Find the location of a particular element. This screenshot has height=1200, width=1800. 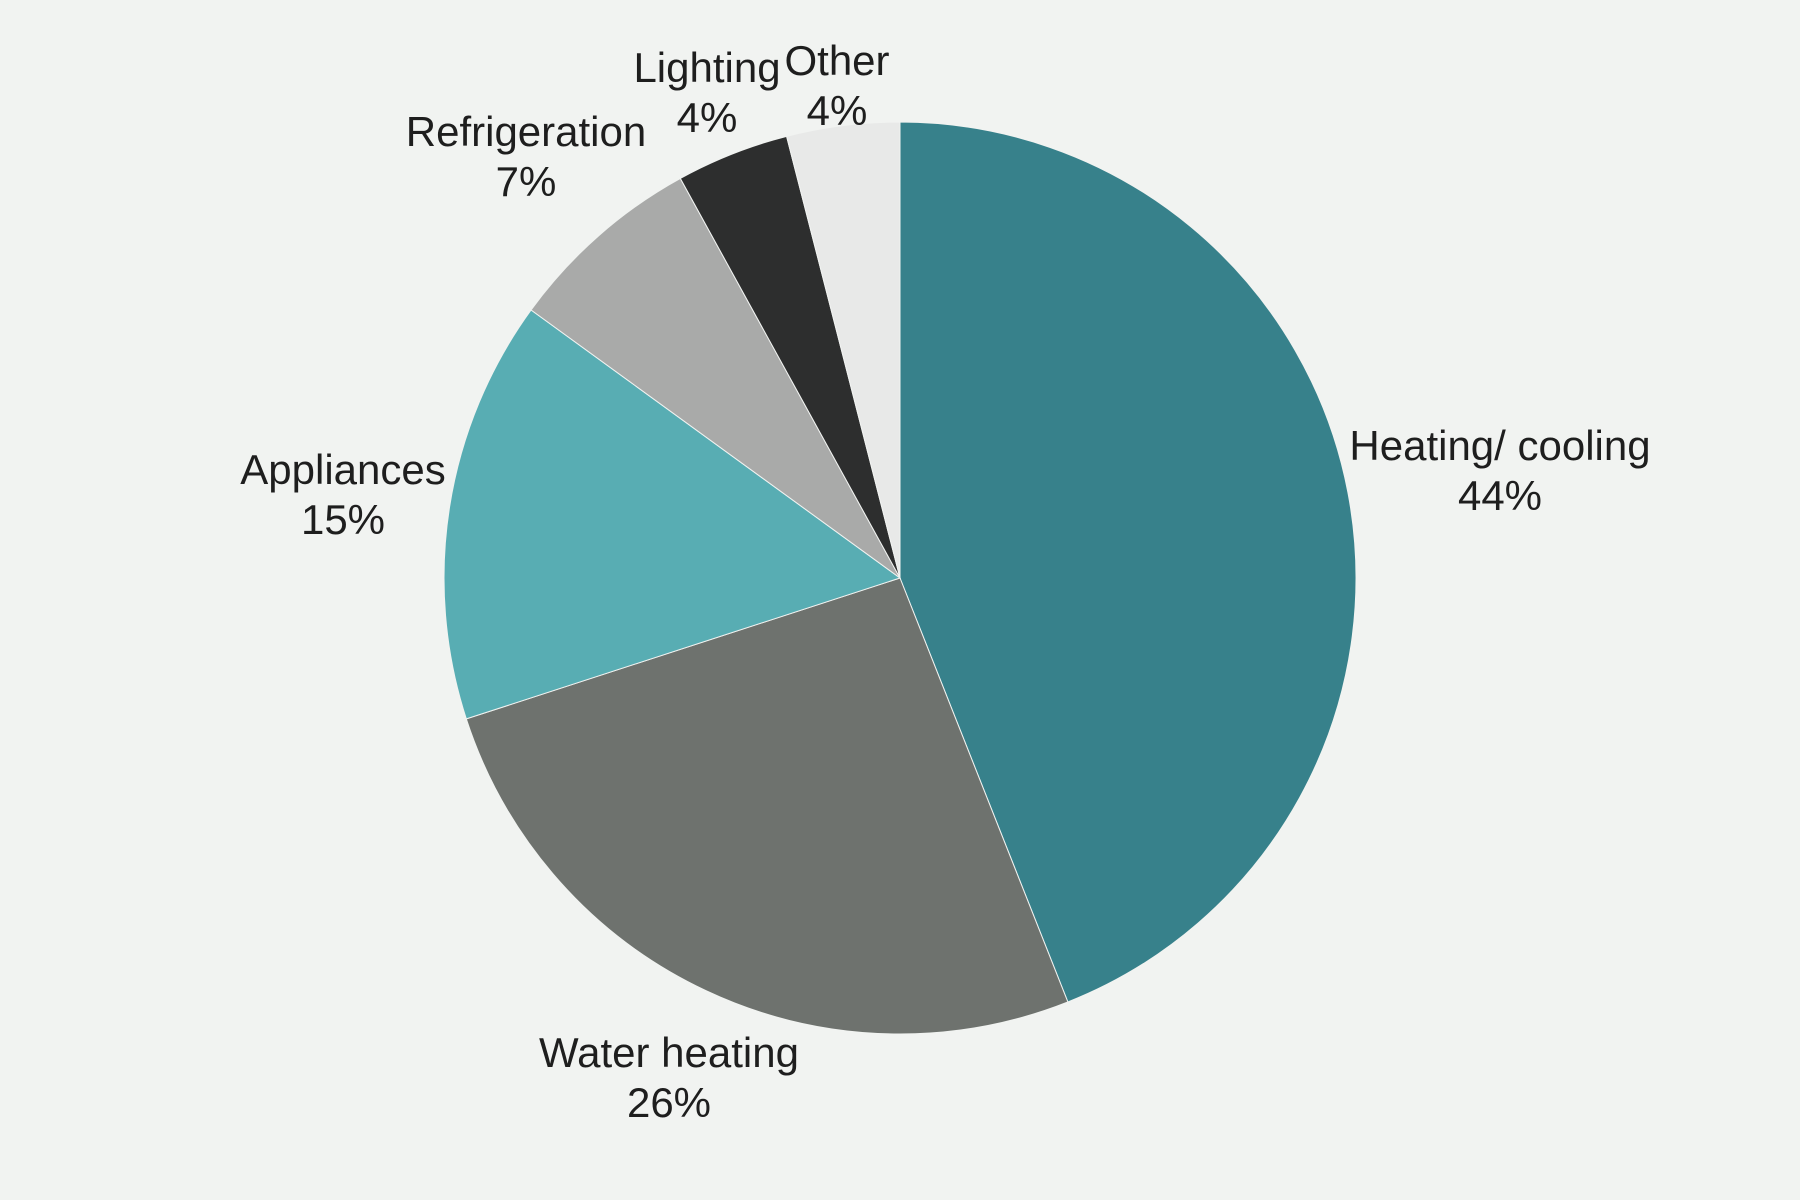

pie-slice-appliances is located at coordinates (672, 514).